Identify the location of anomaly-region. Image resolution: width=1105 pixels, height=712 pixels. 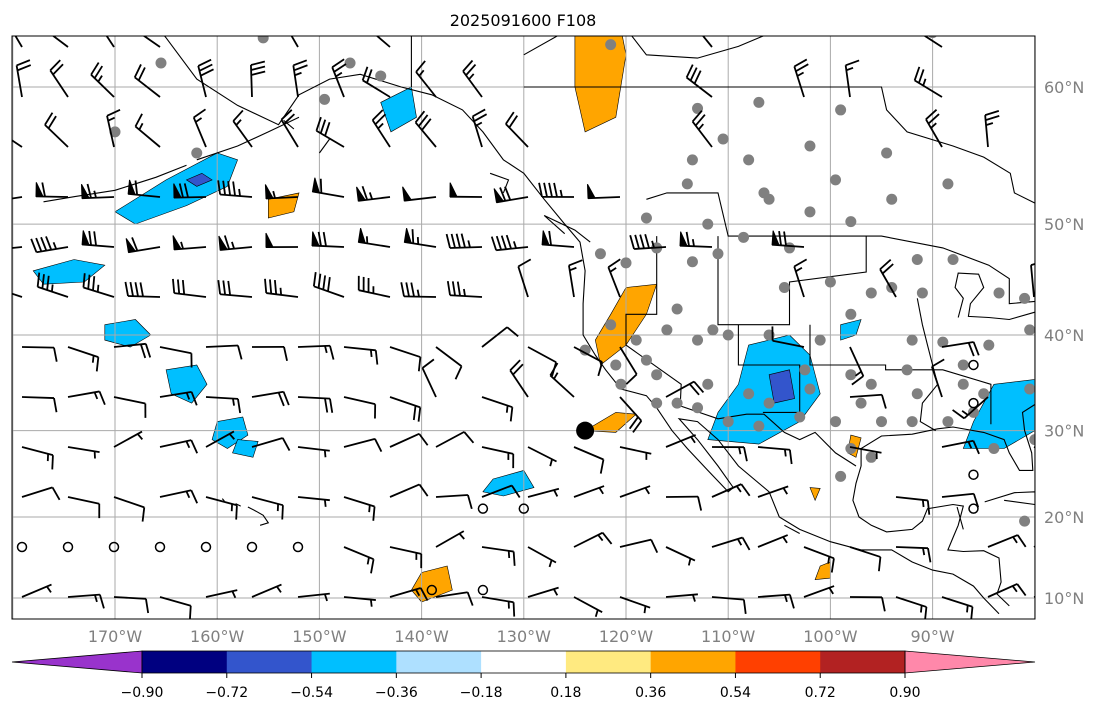
(398, 109).